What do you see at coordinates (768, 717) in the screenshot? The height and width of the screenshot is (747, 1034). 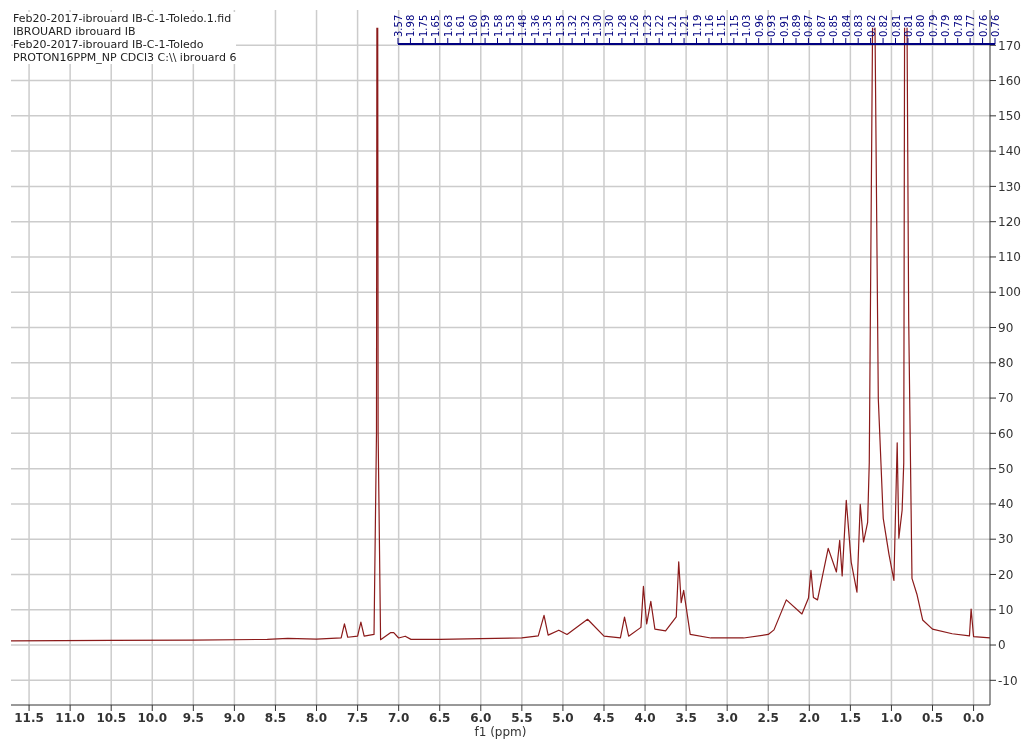 I see `x-tick-label: 2.5` at bounding box center [768, 717].